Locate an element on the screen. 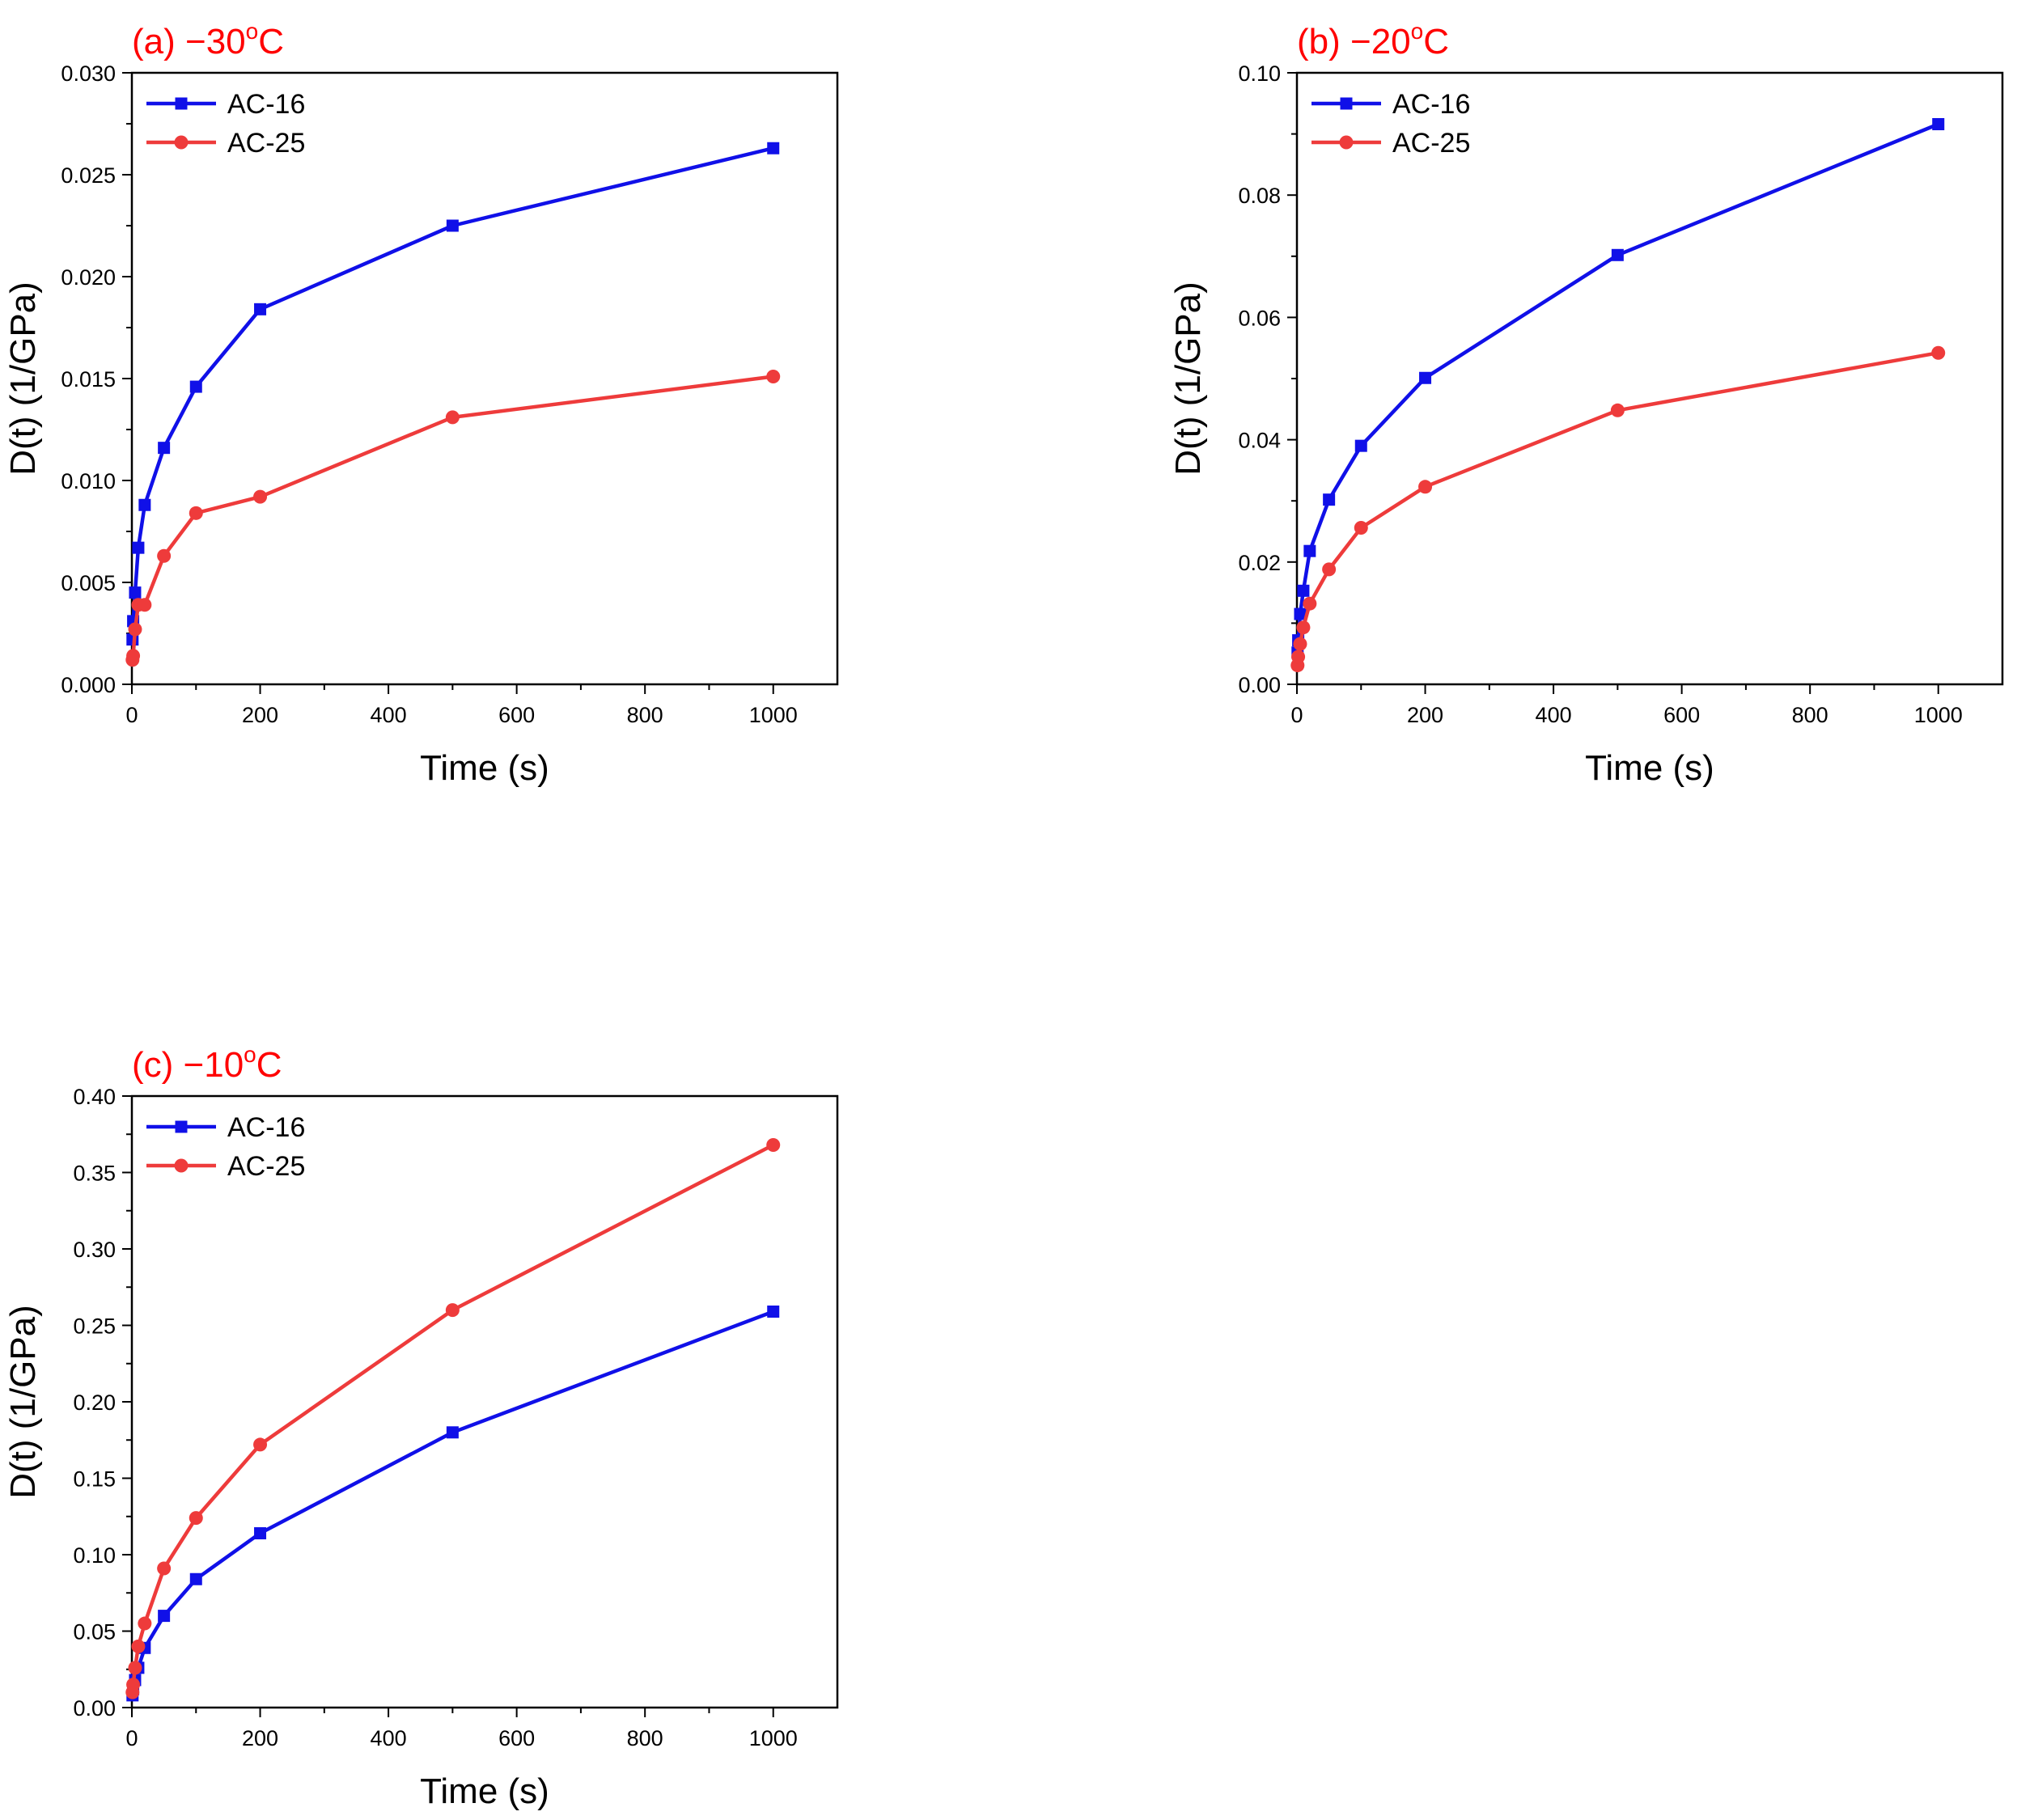 This screenshot has width=2017, height=1820. y-tick-label: 0.20 is located at coordinates (94, 1402).